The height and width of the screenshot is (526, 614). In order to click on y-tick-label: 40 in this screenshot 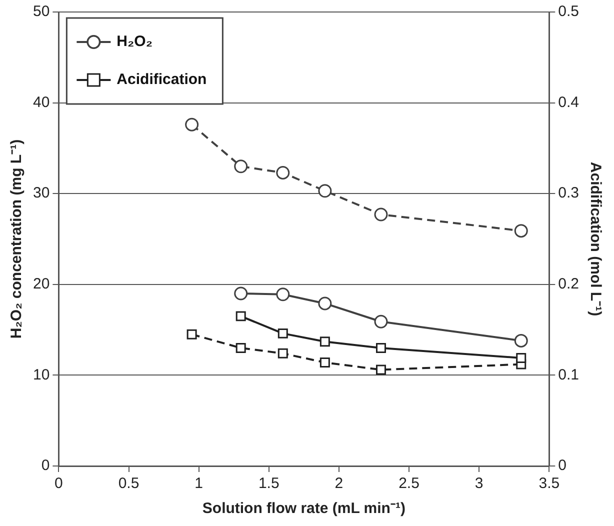, I will do `click(41, 102)`.